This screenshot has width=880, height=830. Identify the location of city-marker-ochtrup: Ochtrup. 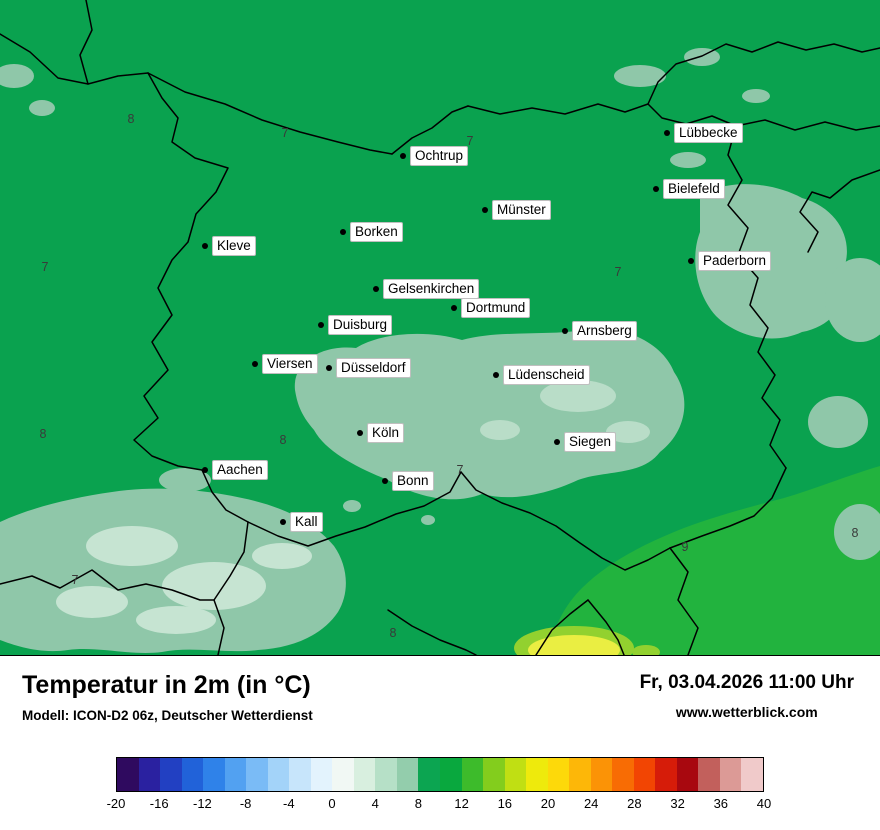
(434, 156).